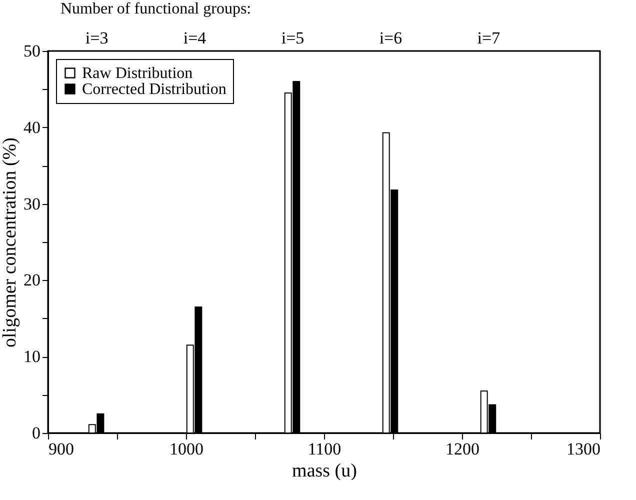 This screenshot has width=636, height=500. Describe the element at coordinates (187, 449) in the screenshot. I see `x-tick-label: 1000` at that location.